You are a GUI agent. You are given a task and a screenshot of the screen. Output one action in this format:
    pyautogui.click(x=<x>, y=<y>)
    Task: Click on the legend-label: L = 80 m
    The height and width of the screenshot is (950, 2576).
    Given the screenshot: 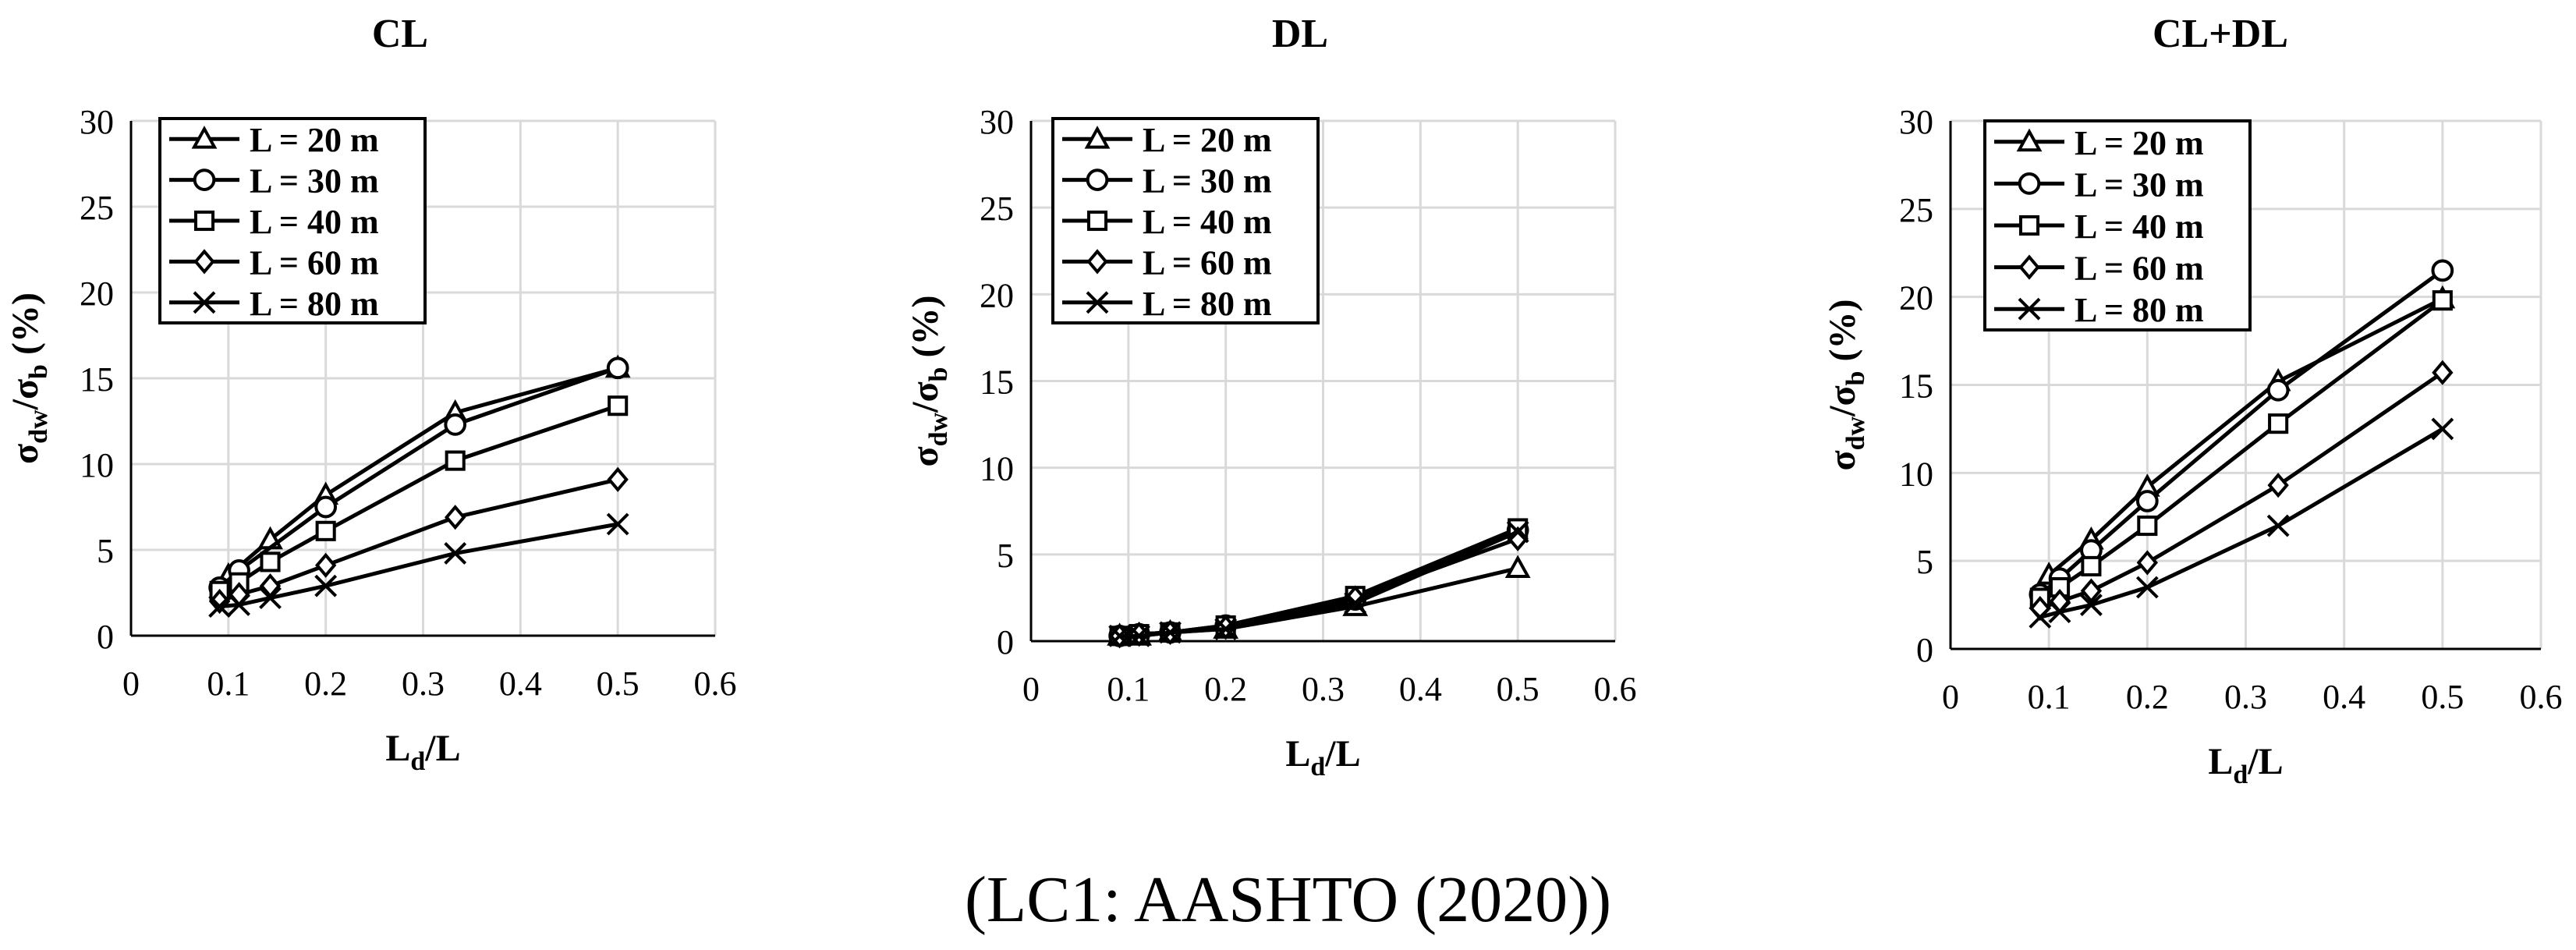 What is the action you would take?
    pyautogui.click(x=1207, y=304)
    